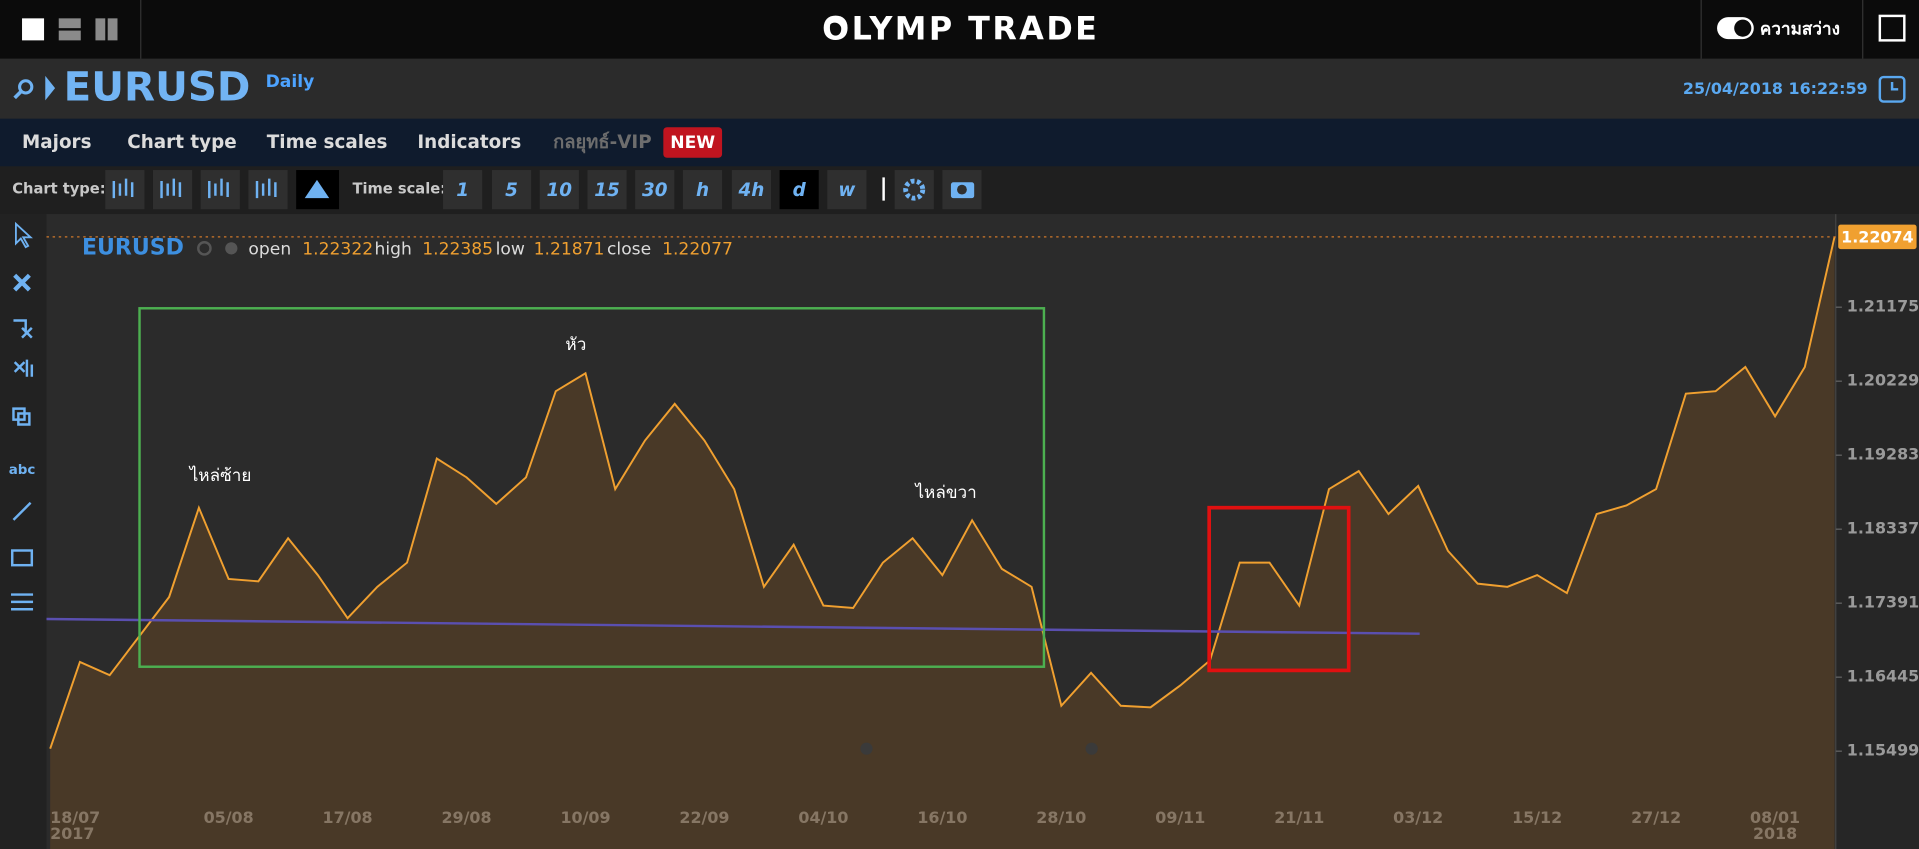 The image size is (1919, 849). Describe the element at coordinates (1775, 817) in the screenshot. I see `x-tick-label: 08/01` at that location.